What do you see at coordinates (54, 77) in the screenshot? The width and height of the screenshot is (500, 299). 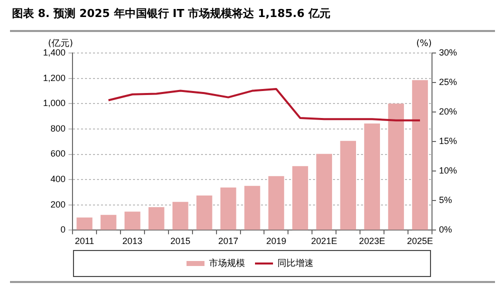 I see `y-tick-label: 1,200` at bounding box center [54, 77].